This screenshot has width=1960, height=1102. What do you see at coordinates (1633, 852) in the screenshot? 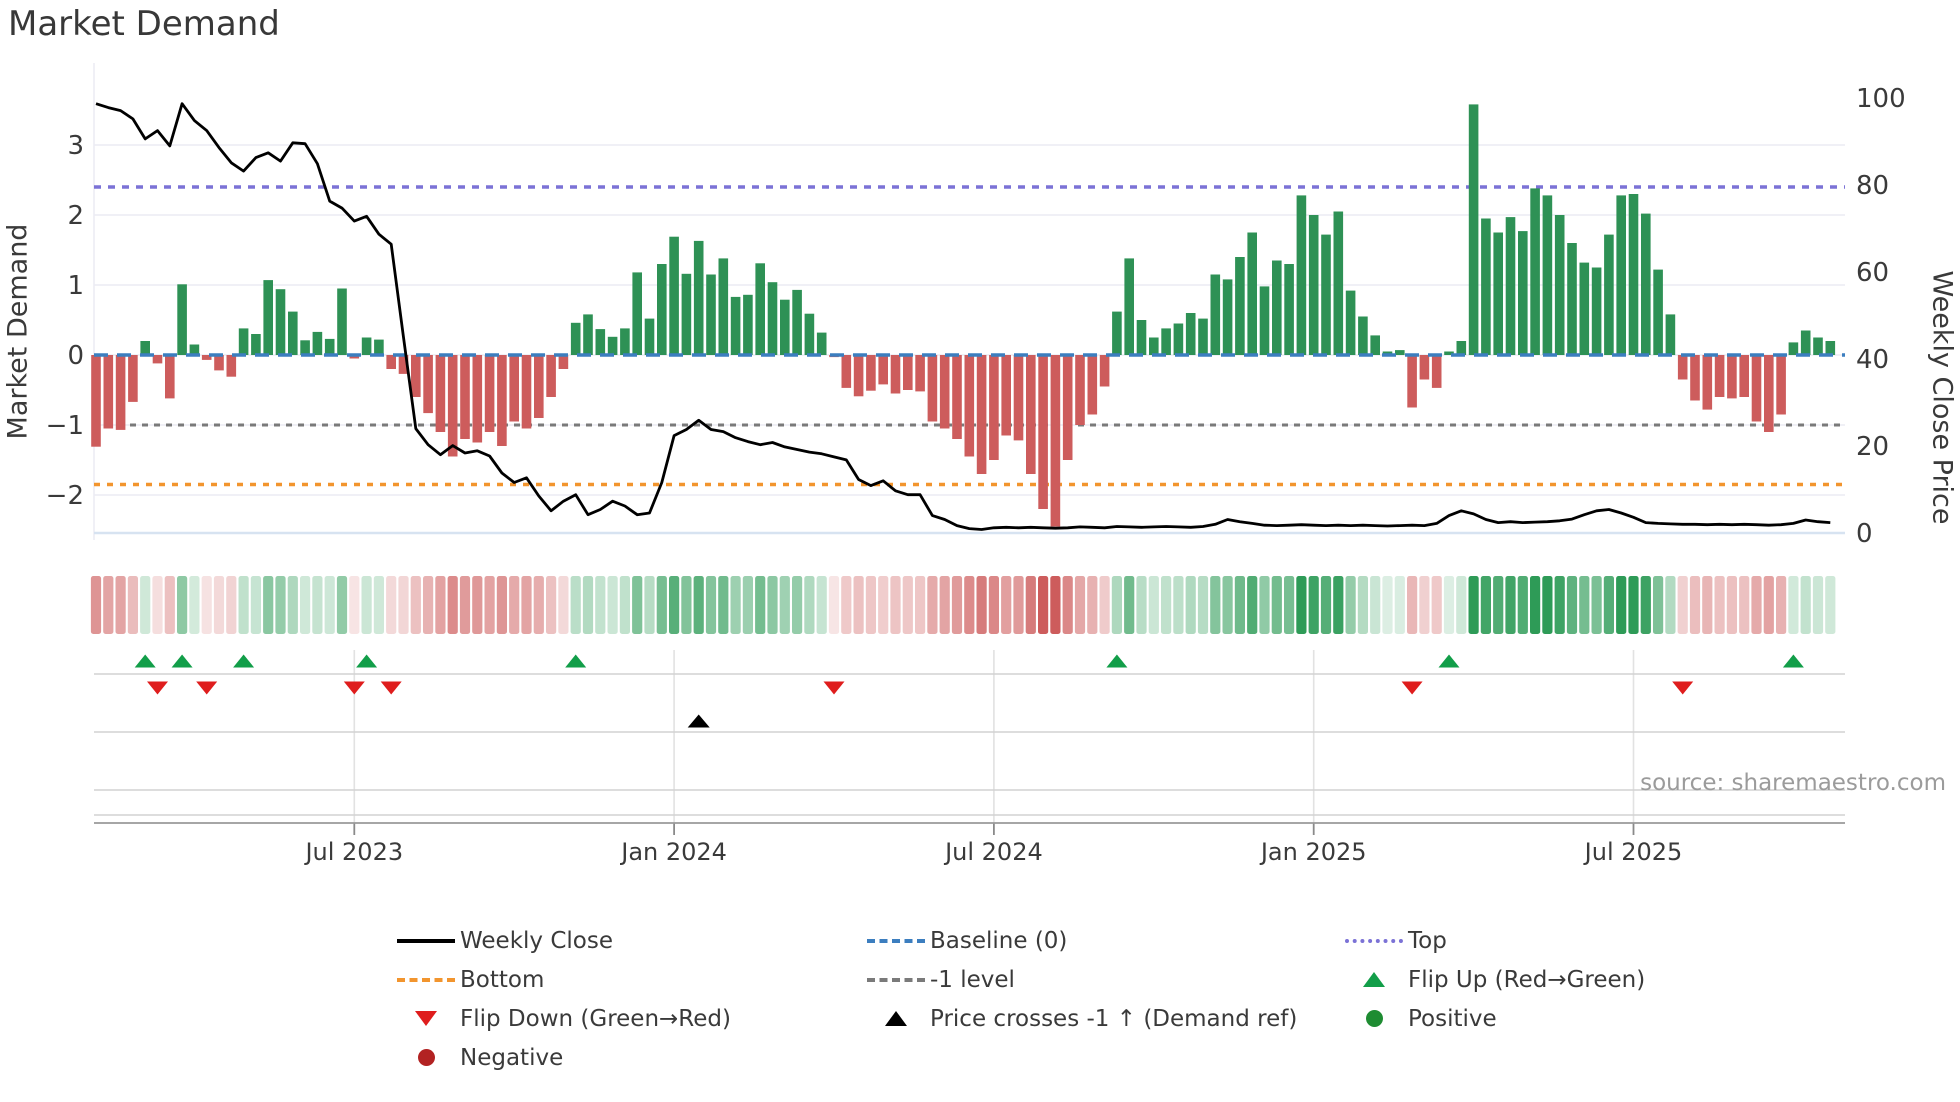
I see `x-tick-label: Jul 2025` at bounding box center [1633, 852].